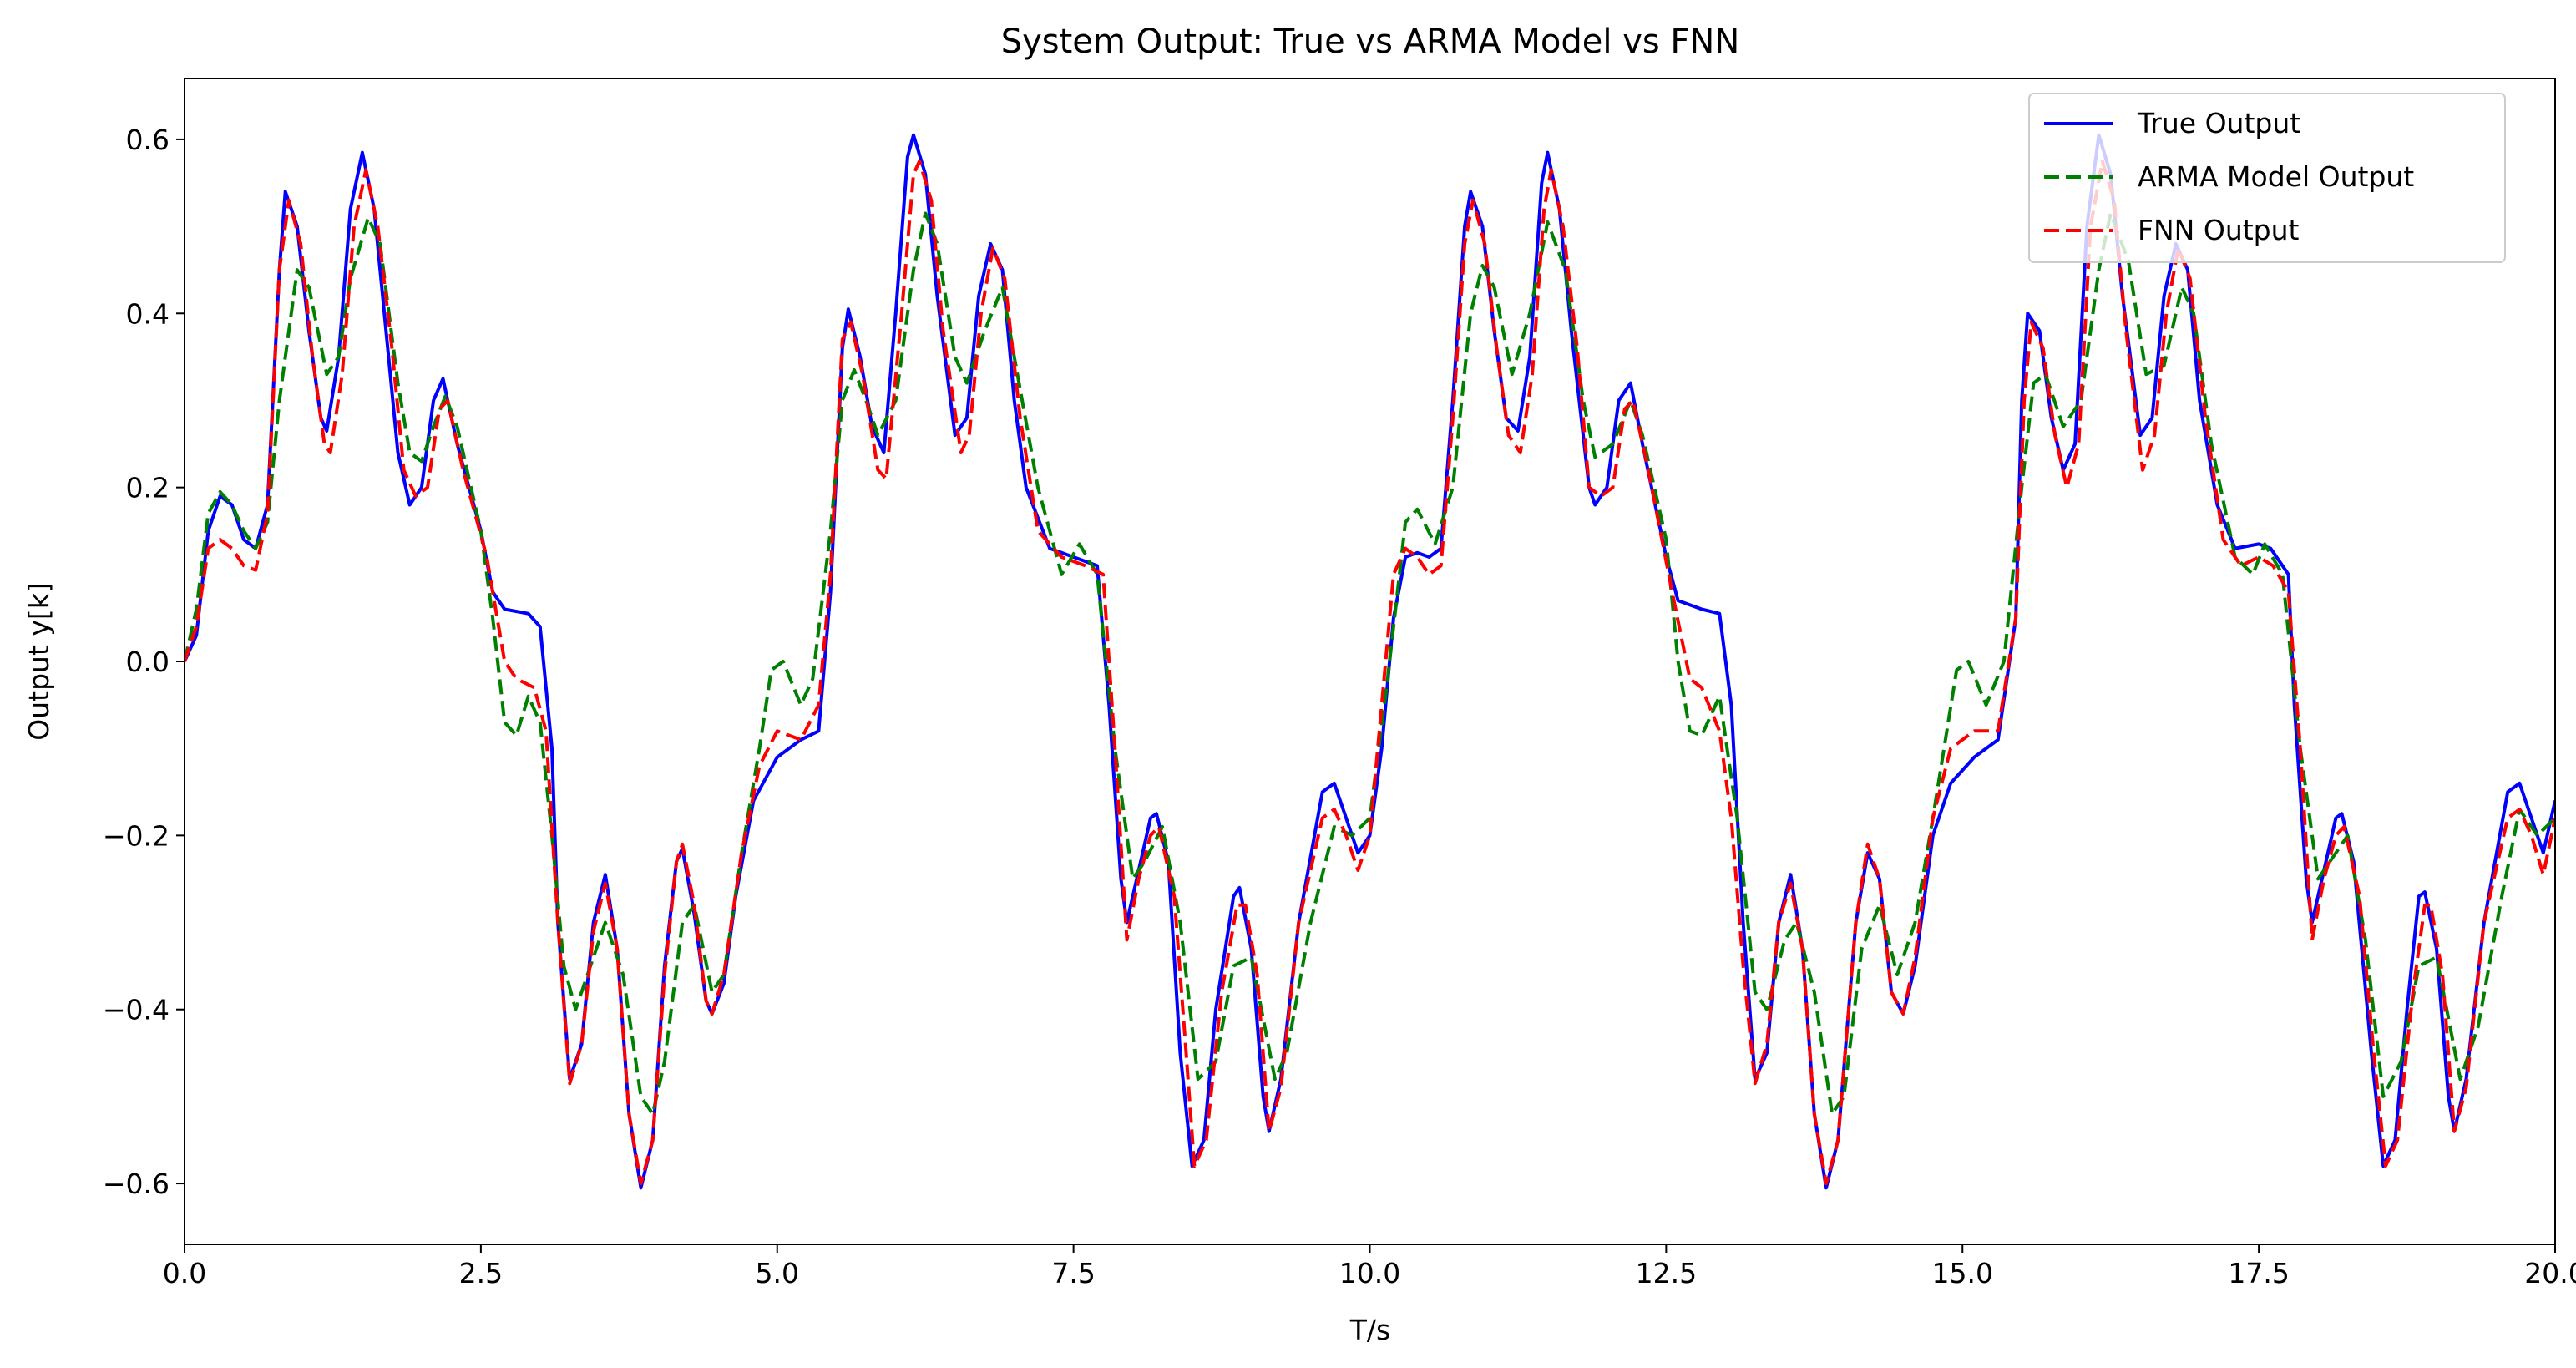  Describe the element at coordinates (2218, 123) in the screenshot. I see `legend-label: True Output` at that location.